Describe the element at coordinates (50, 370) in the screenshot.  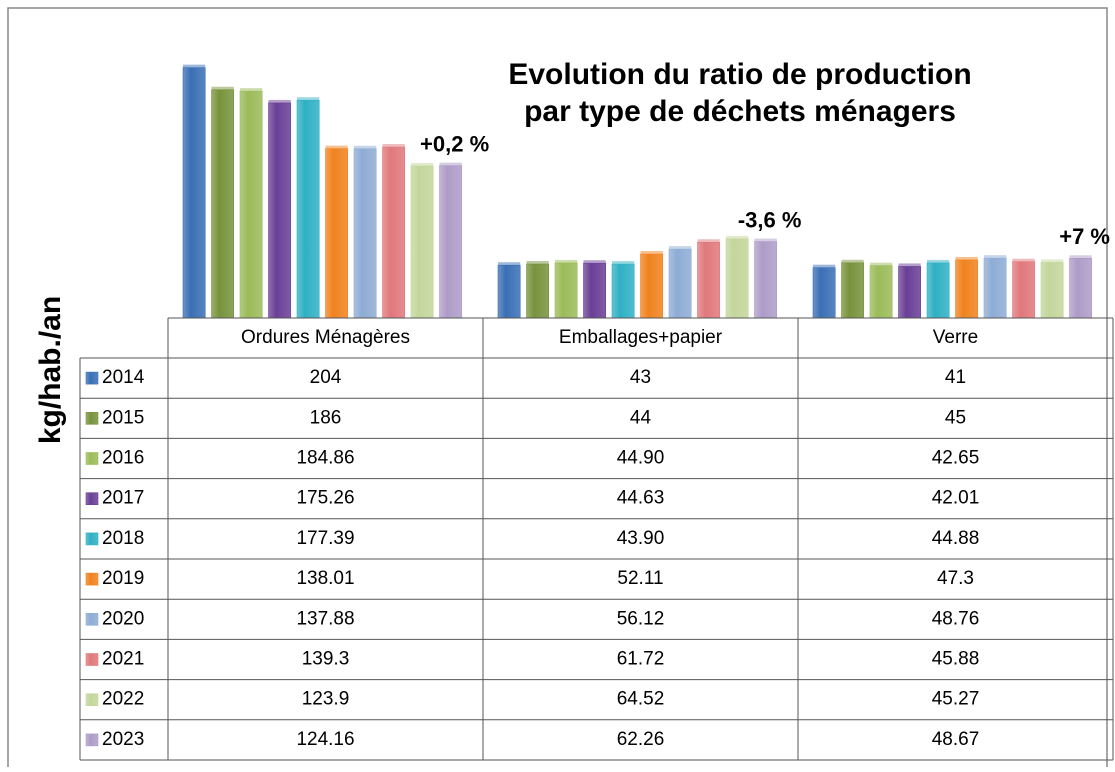
I see `y-axis-label: kg/hab./an` at that location.